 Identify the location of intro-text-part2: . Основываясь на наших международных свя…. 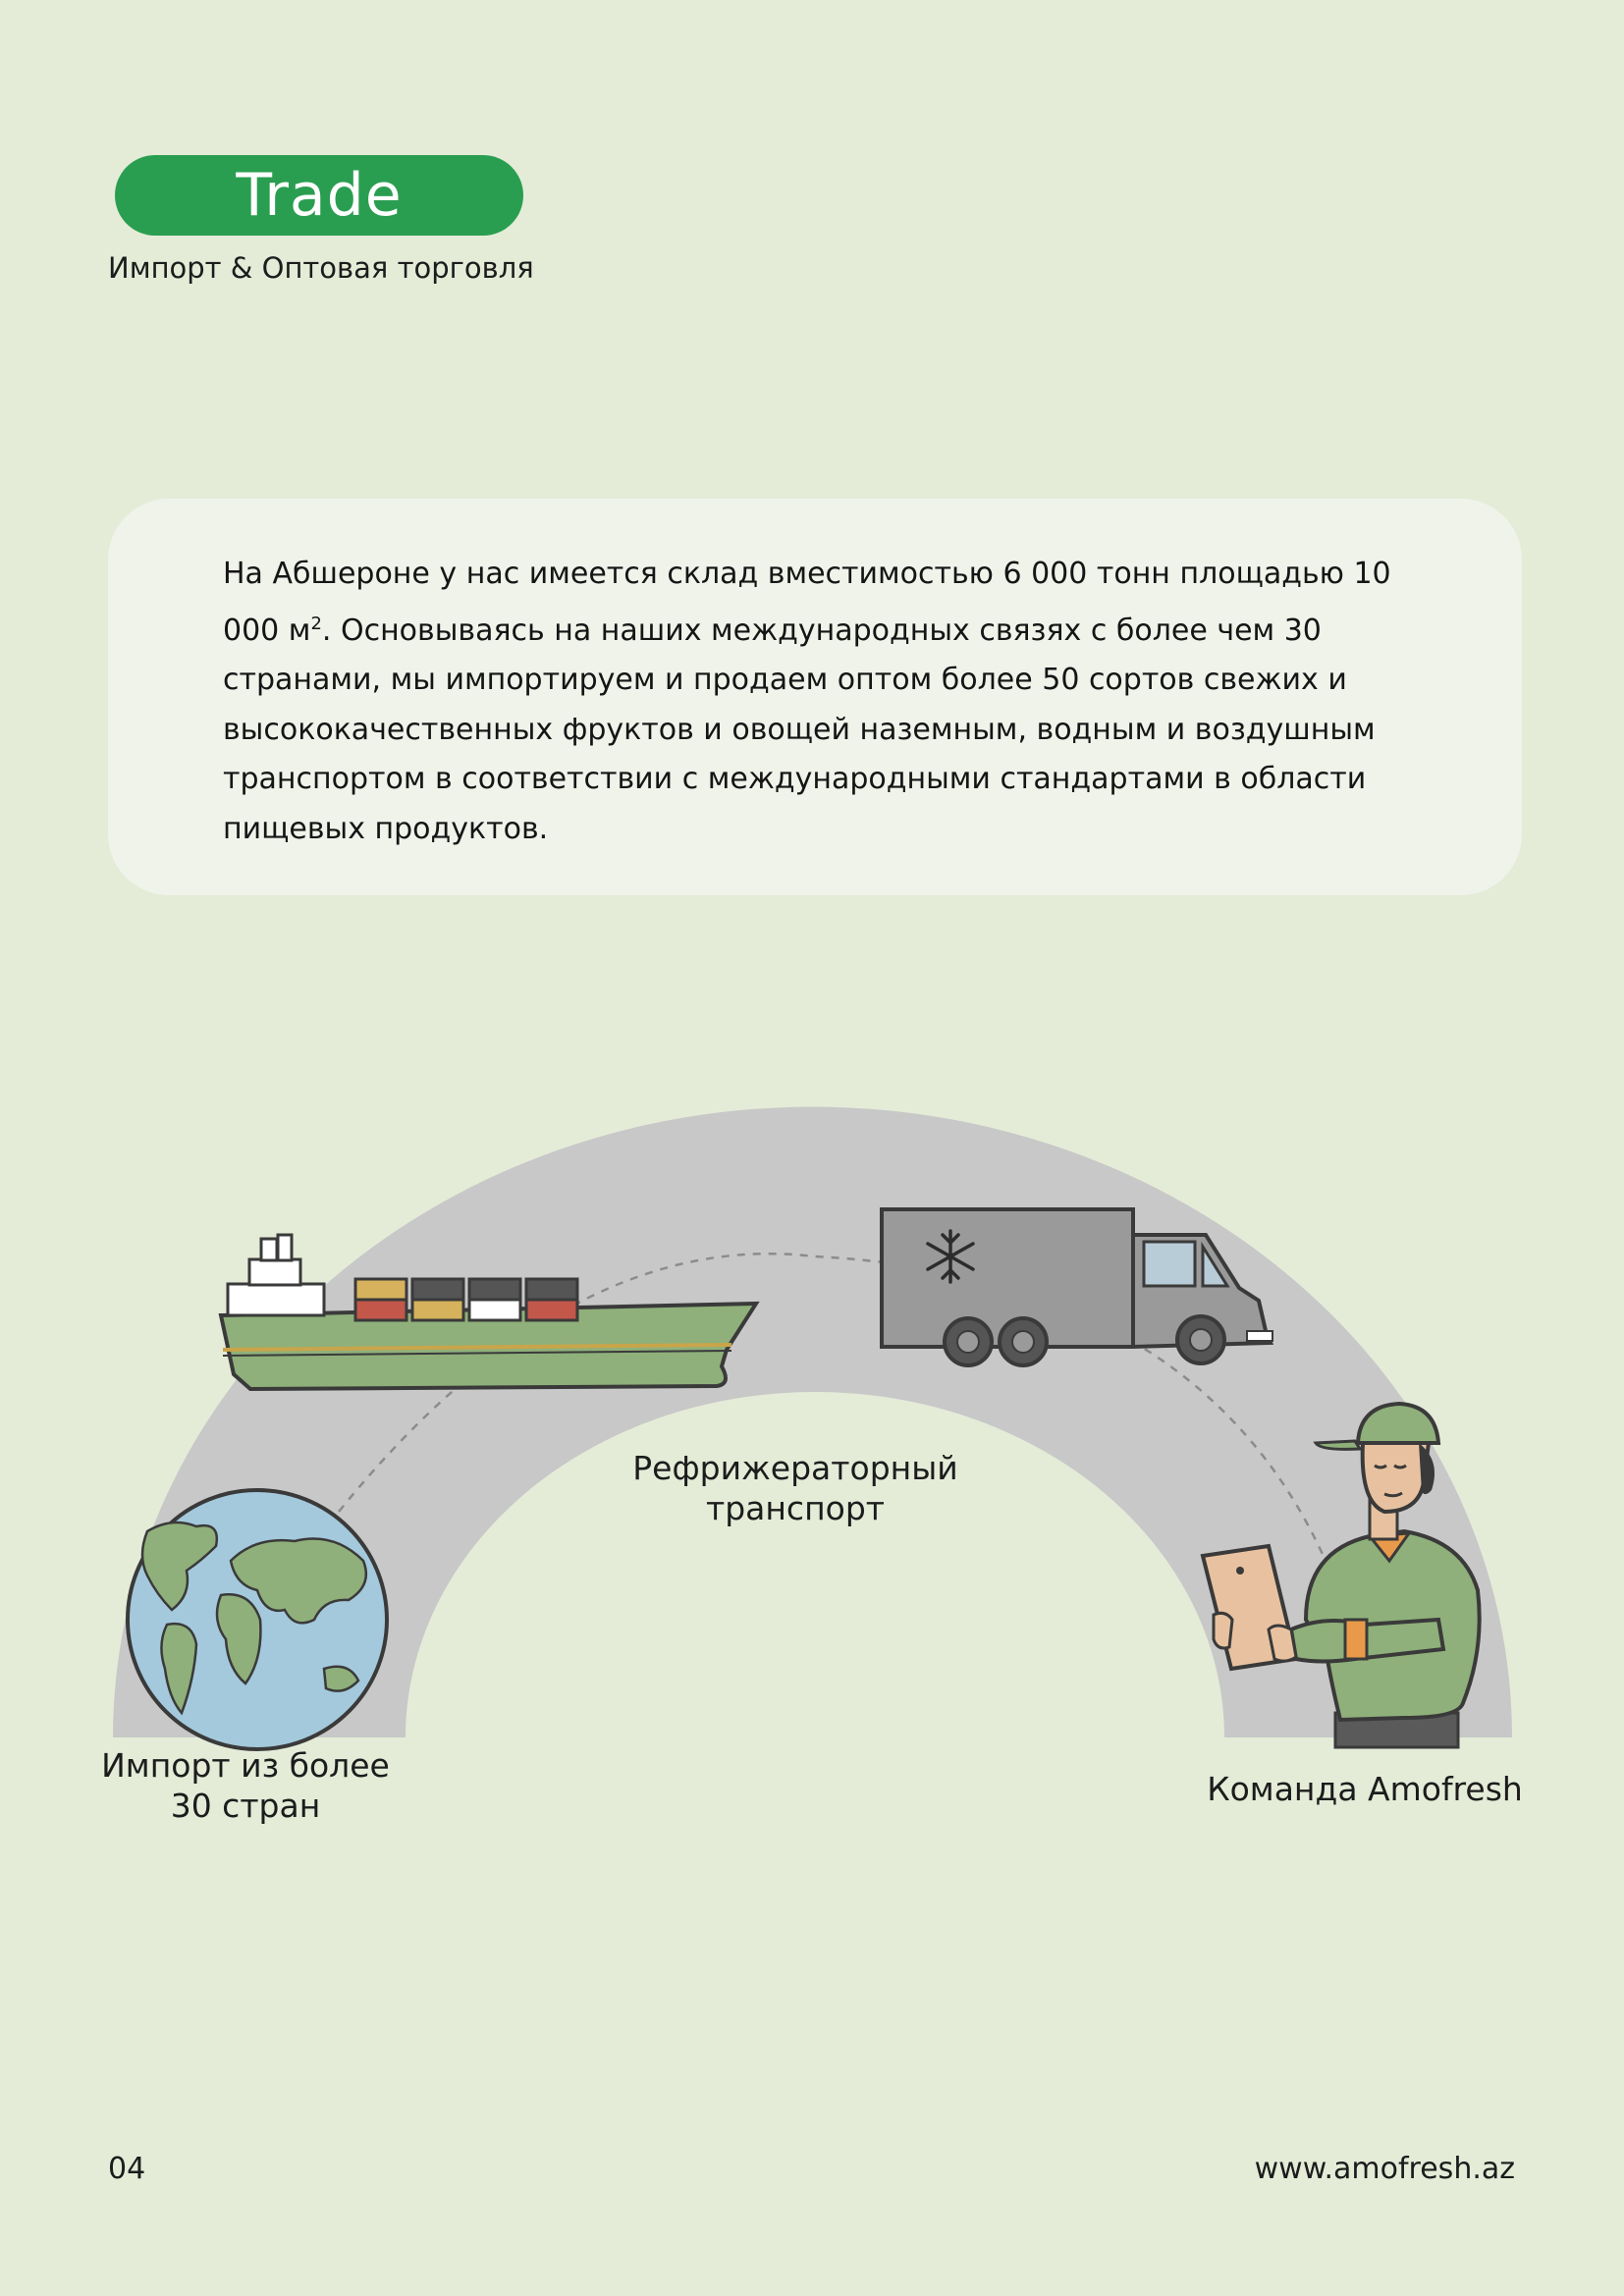
(799, 730).